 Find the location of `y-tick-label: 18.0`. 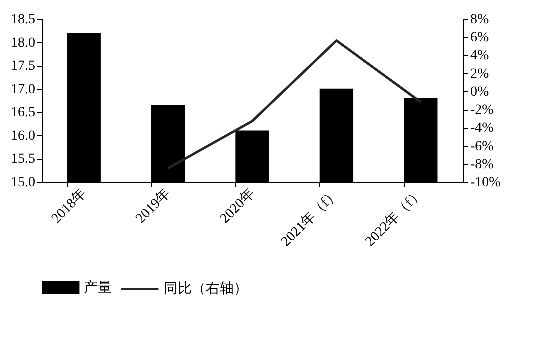

y-tick-label: 18.0 is located at coordinates (23, 43).